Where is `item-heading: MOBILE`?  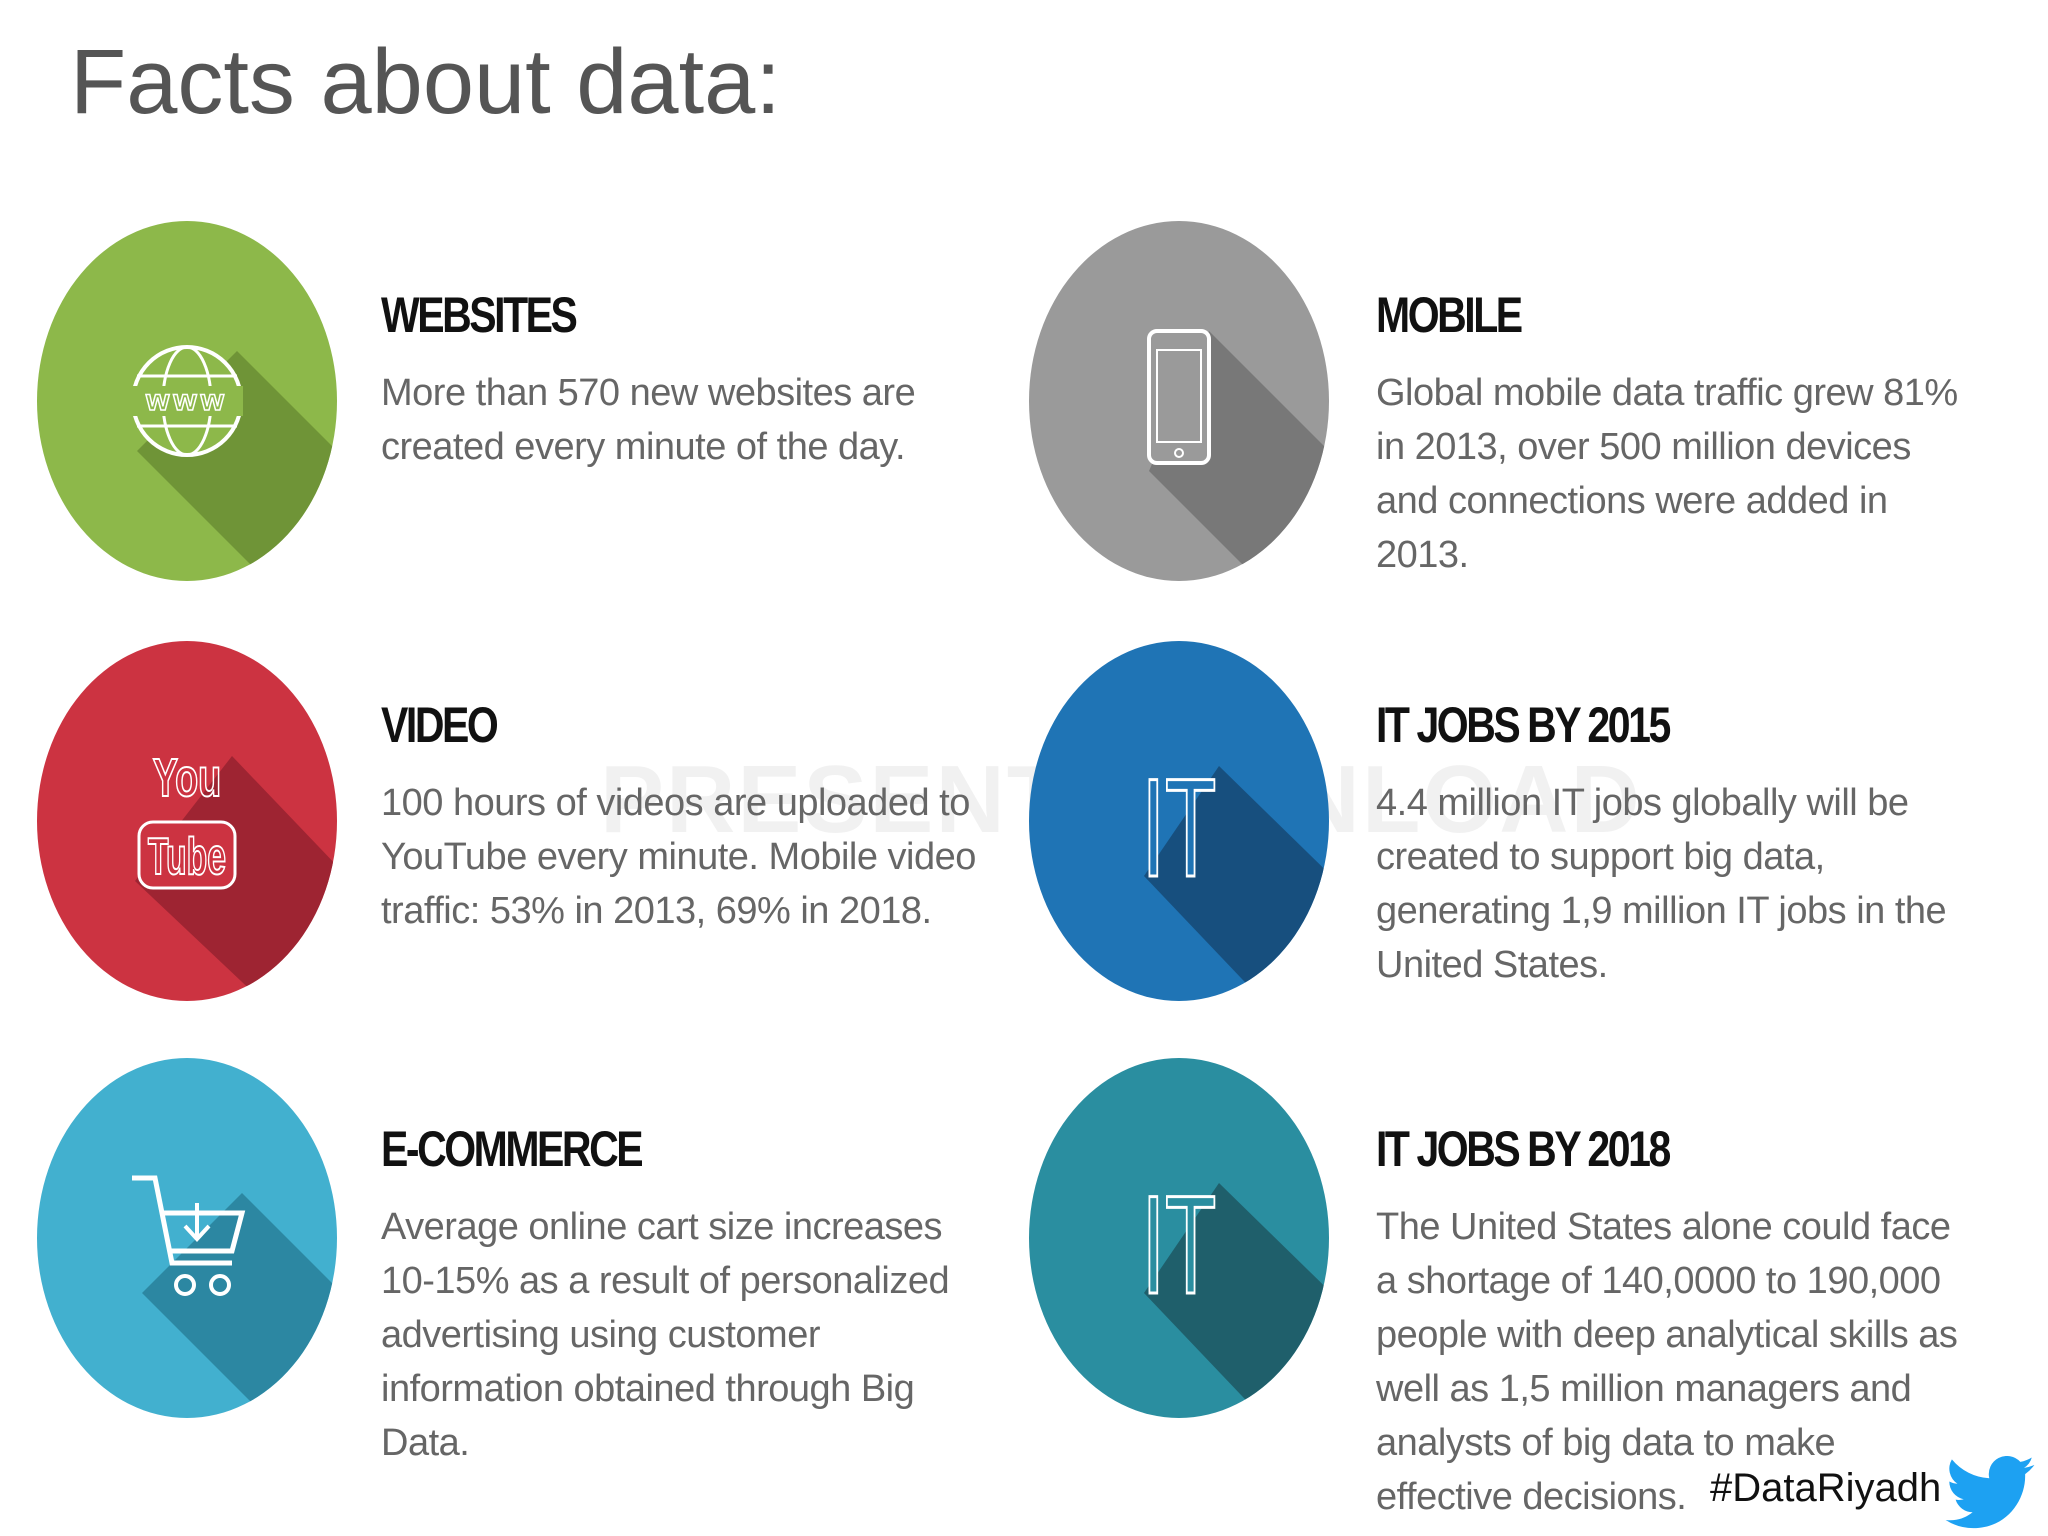
item-heading: MOBILE is located at coordinates (1449, 315).